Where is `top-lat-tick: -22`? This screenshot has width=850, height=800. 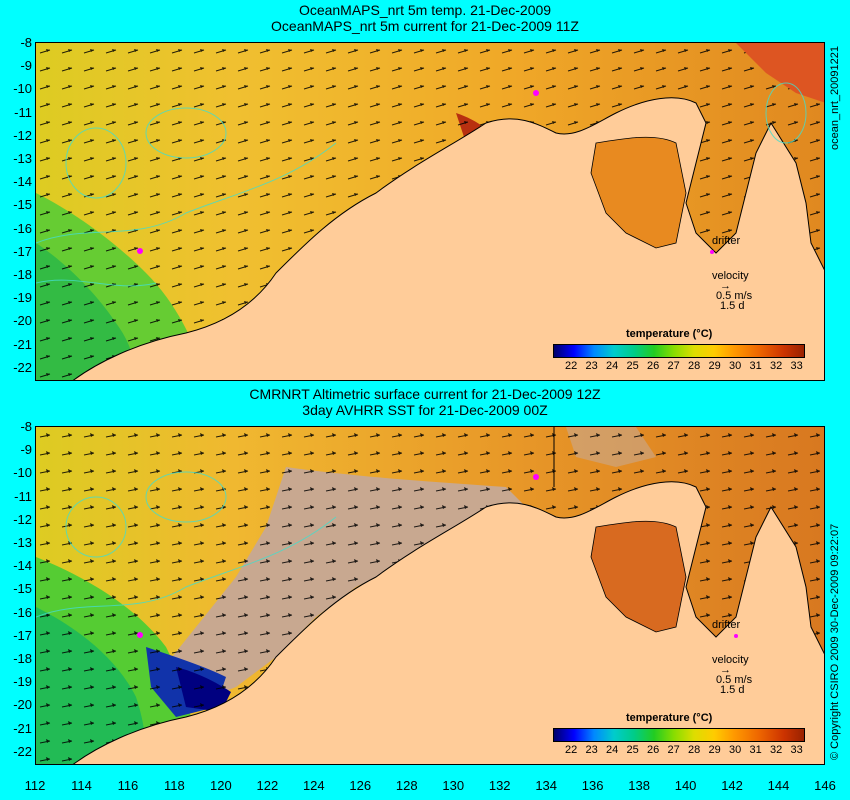 top-lat-tick: -22 is located at coordinates (22, 367).